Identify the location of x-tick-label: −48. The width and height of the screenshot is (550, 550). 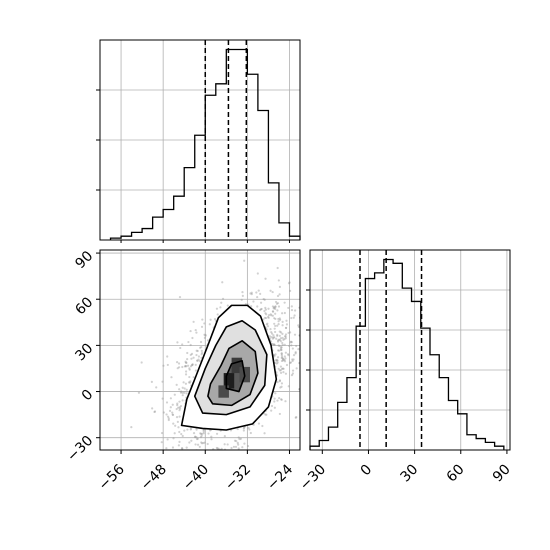
(154, 478).